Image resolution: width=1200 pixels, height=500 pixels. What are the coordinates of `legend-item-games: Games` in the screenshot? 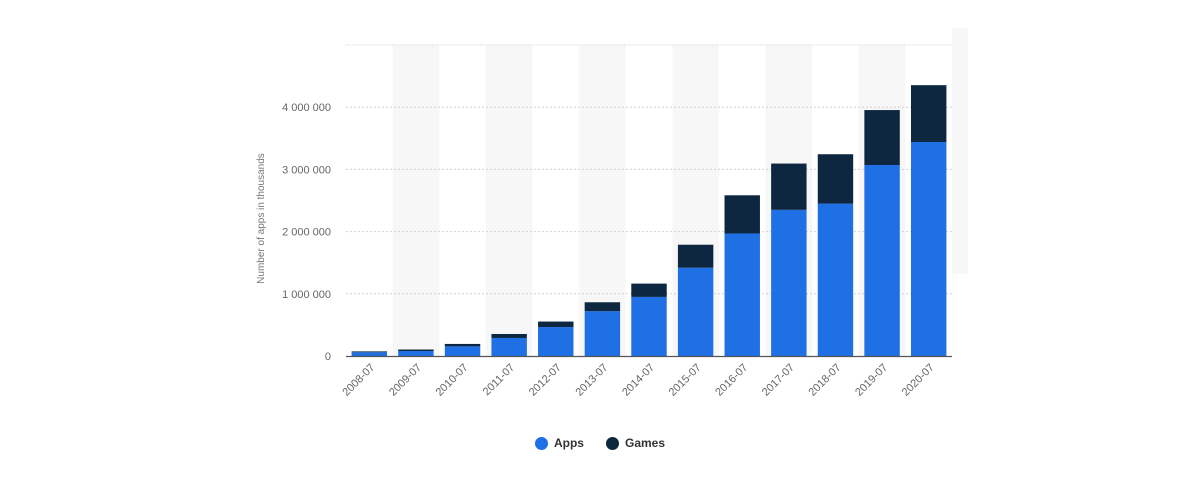 It's located at (635, 443).